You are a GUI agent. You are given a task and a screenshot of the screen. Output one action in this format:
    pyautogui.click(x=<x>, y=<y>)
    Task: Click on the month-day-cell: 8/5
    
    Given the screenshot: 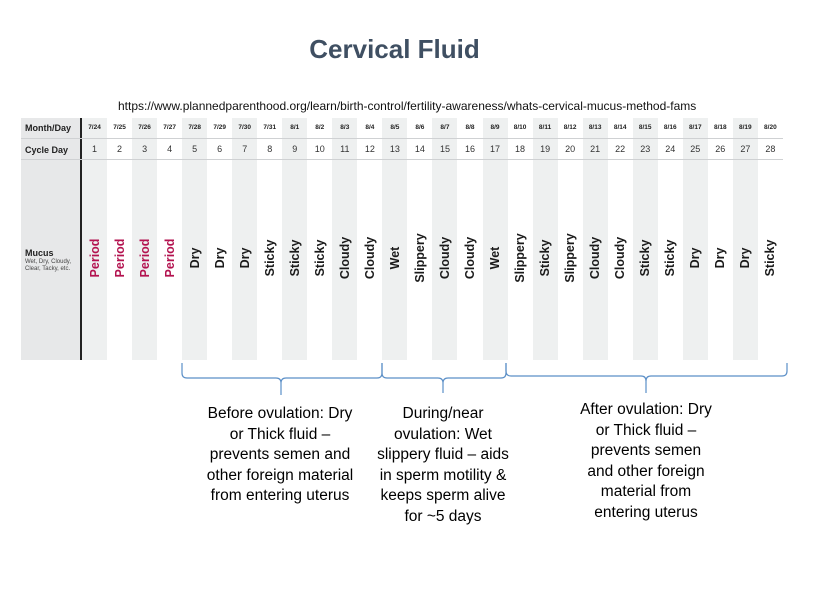 What is the action you would take?
    pyautogui.click(x=395, y=127)
    